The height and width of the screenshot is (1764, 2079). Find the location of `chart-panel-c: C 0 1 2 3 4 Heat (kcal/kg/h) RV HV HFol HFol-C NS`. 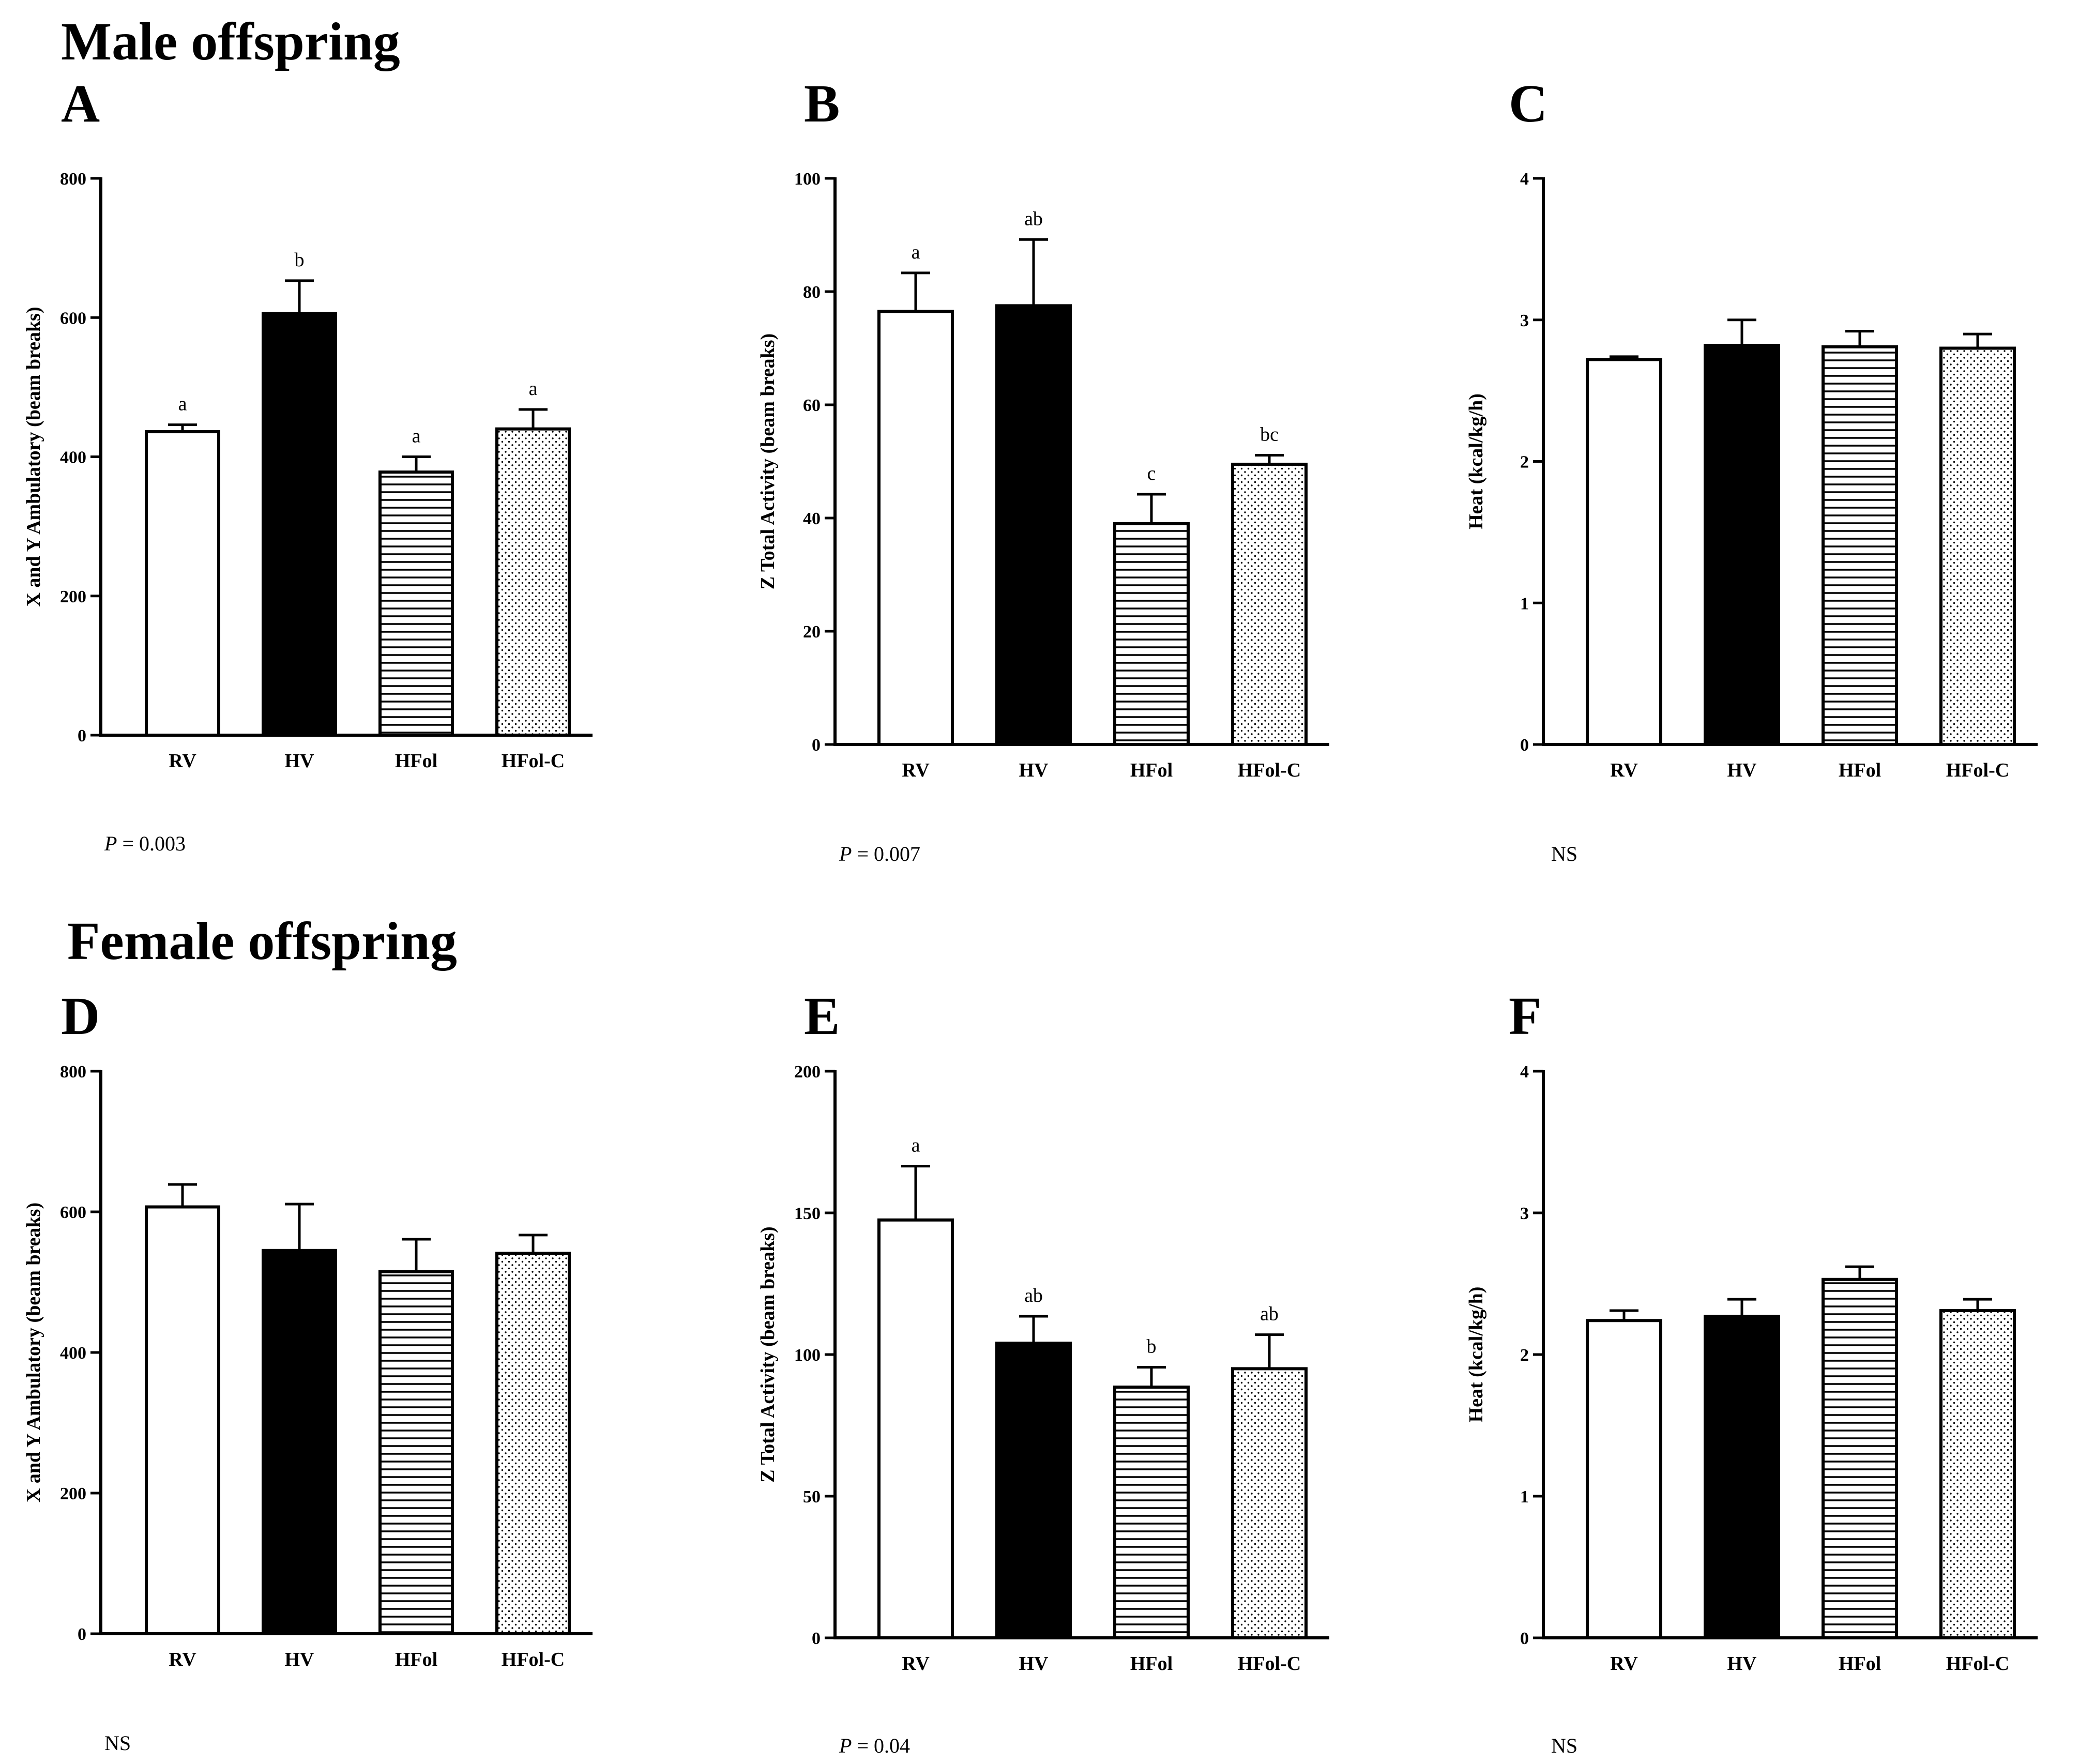

chart-panel-c: C 0 1 2 3 4 Heat (kcal/kg/h) RV HV HFol HFol-C NS is located at coordinates (1751, 469).